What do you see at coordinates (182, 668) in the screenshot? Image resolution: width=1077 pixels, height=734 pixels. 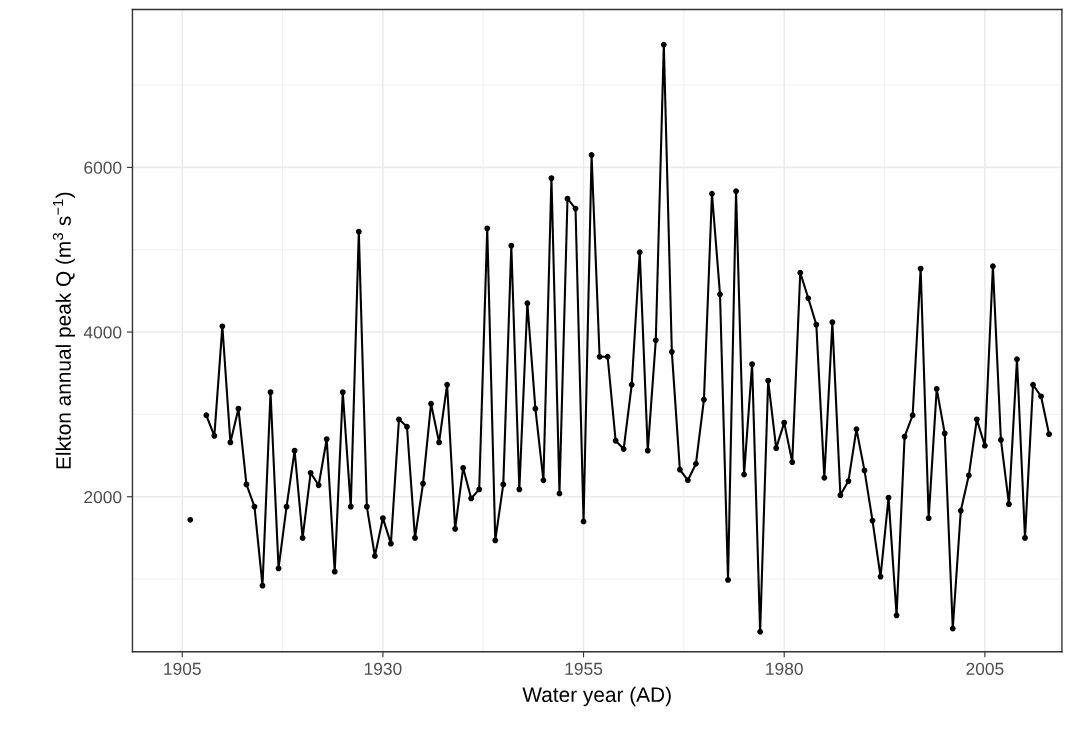 I see `x-tick-label: 1905` at bounding box center [182, 668].